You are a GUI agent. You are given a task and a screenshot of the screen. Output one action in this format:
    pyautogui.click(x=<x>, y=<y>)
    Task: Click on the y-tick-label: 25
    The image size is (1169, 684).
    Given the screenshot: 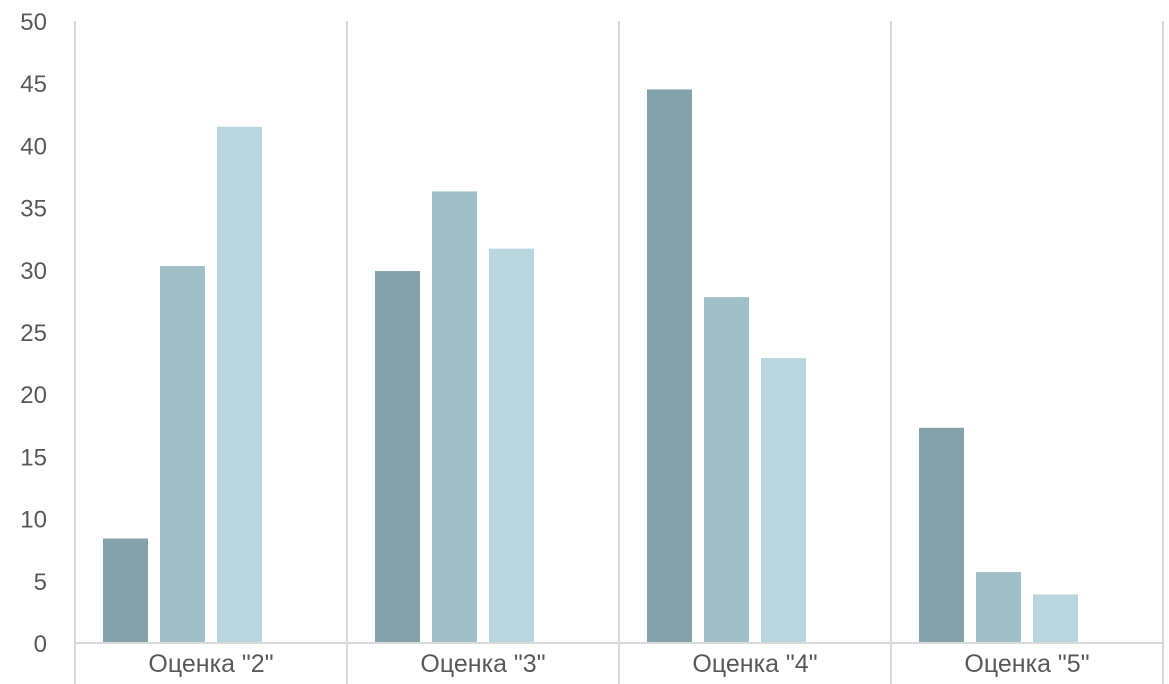 What is the action you would take?
    pyautogui.click(x=33, y=333)
    